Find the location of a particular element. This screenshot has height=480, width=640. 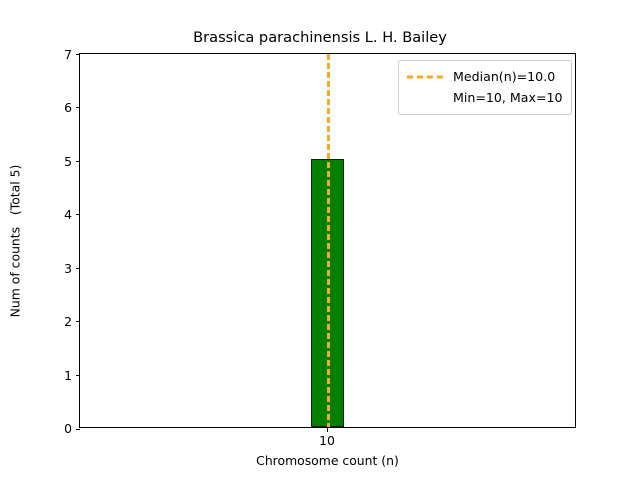

chart-legend: Median(n)=10.0 Min=10, Max=10 is located at coordinates (485, 87).